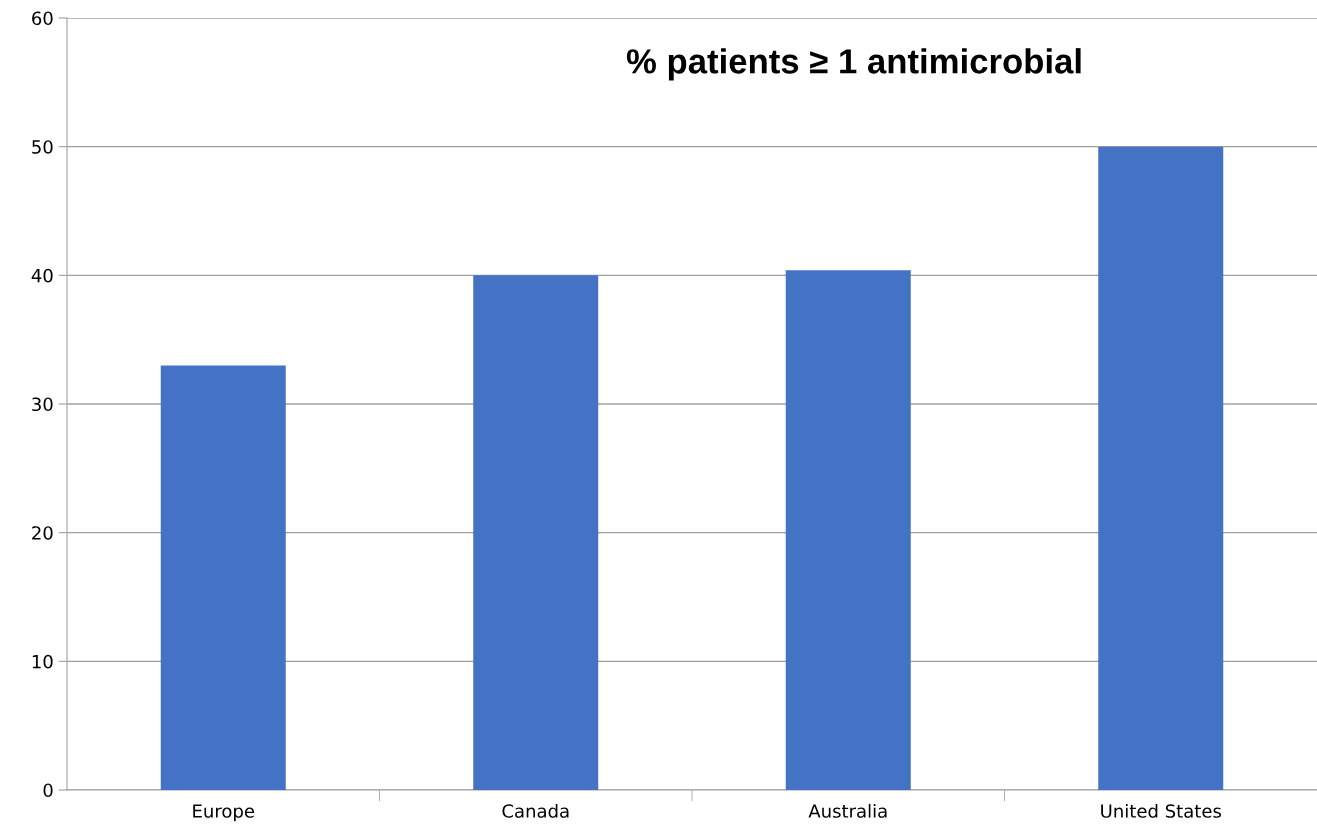 This screenshot has height=837, width=1317. I want to click on x-tick-label: Europe, so click(224, 813).